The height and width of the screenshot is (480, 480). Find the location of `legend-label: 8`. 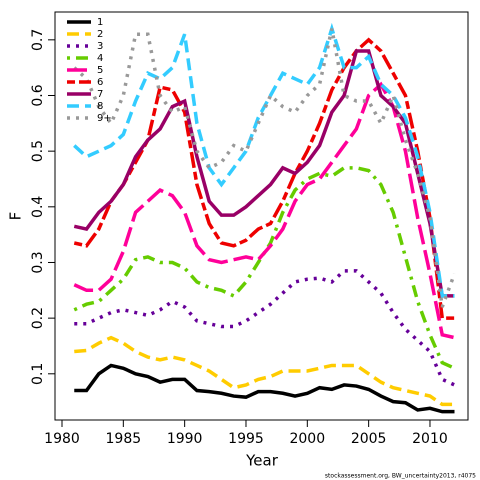

legend-label: 8 is located at coordinates (100, 106).